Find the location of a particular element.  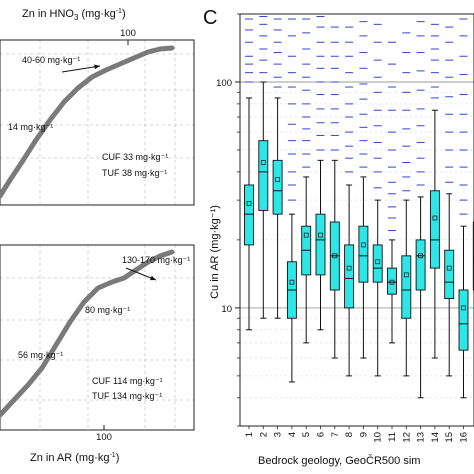

panel-c-ylabel: Cu in AR (mg·kg⁻¹) is located at coordinates (215, 252).